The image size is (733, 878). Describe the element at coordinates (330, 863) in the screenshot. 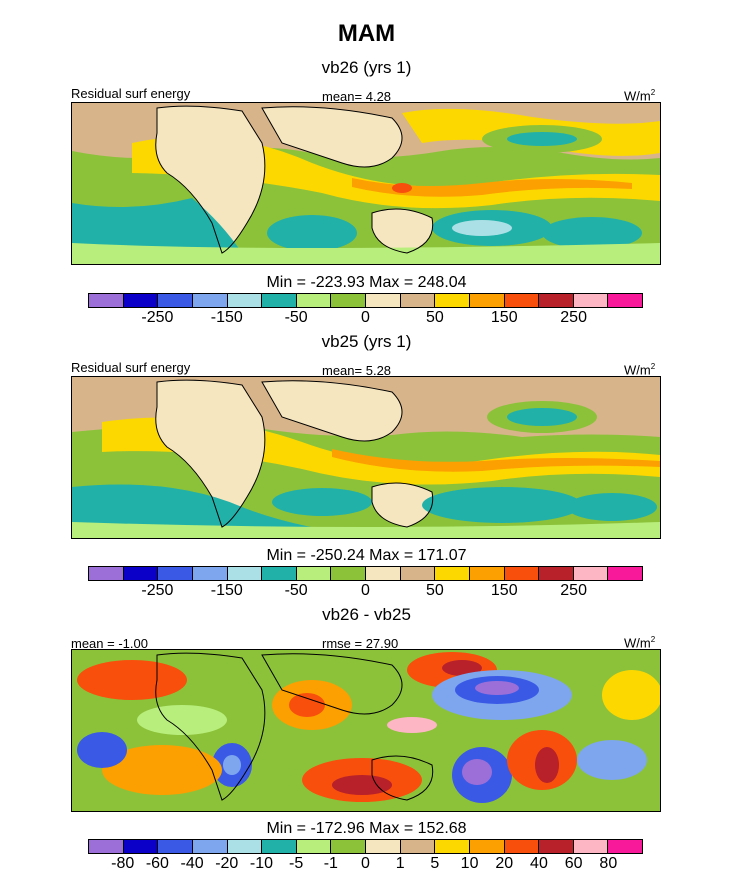

I see `colorbar-tick-label: -1` at that location.